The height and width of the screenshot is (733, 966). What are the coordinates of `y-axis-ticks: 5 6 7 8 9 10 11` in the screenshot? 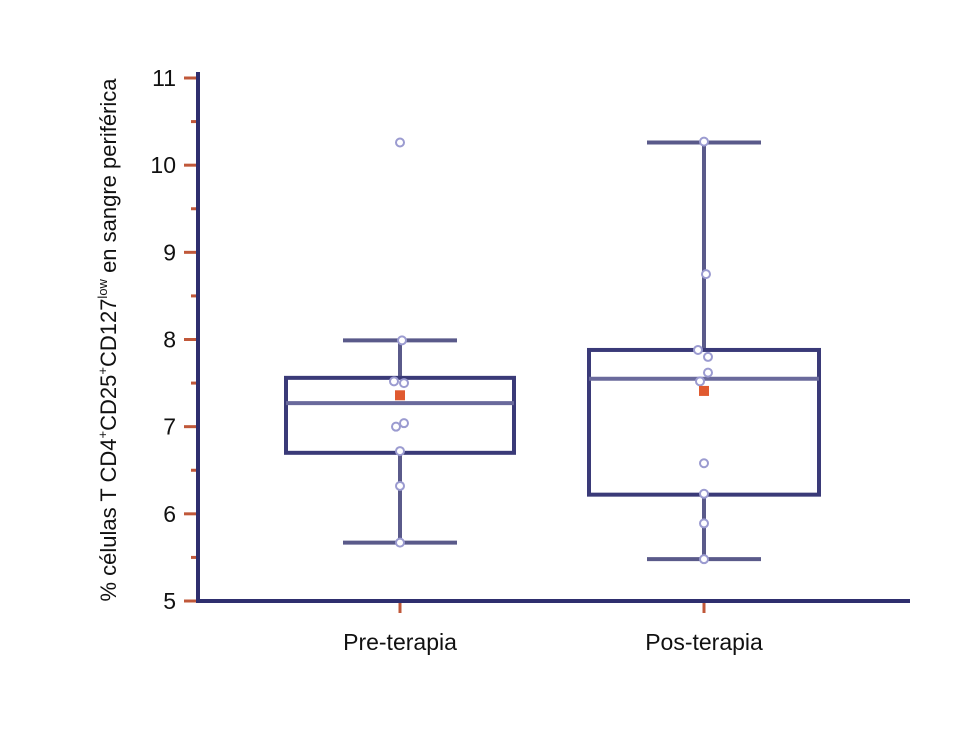 It's located at (174, 339).